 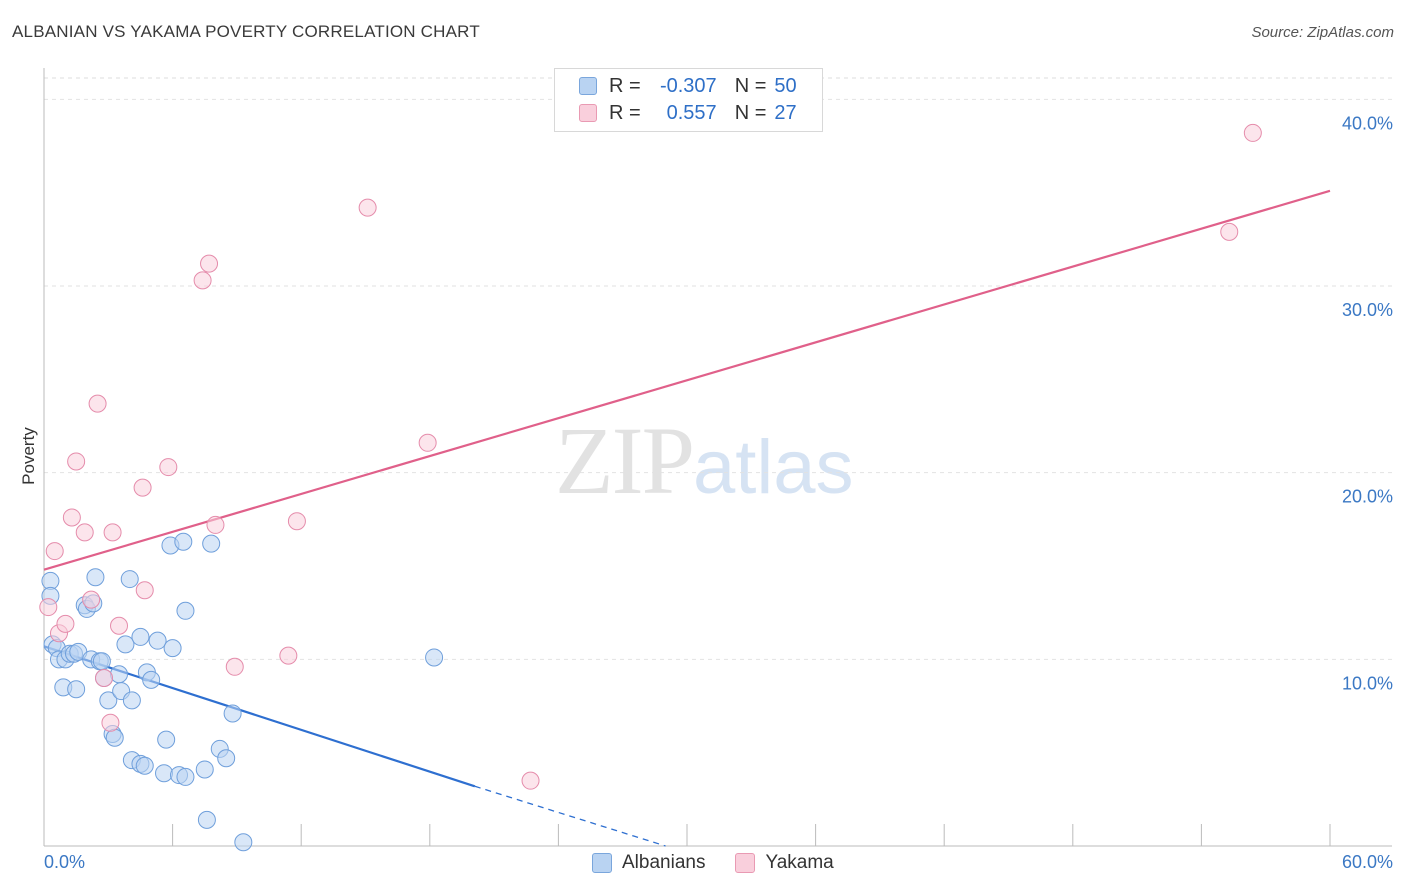 I want to click on watermark: ZIPatlas, so click(x=704, y=460).